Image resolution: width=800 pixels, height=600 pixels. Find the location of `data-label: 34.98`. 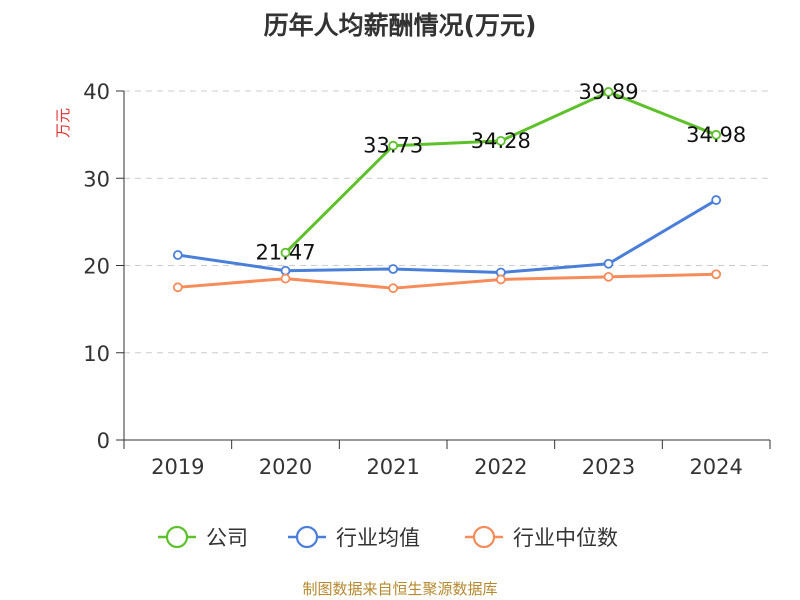

data-label: 34.98 is located at coordinates (716, 135).